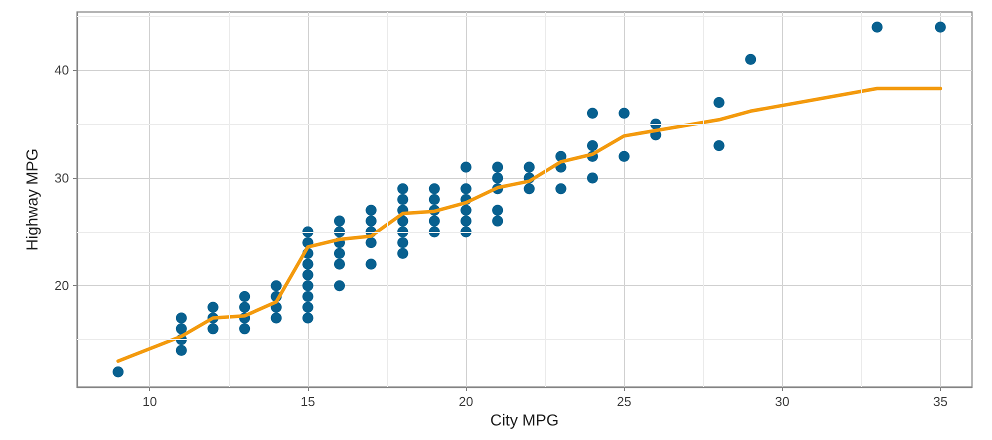  I want to click on y-axis-title: Highway MPG, so click(33, 199).